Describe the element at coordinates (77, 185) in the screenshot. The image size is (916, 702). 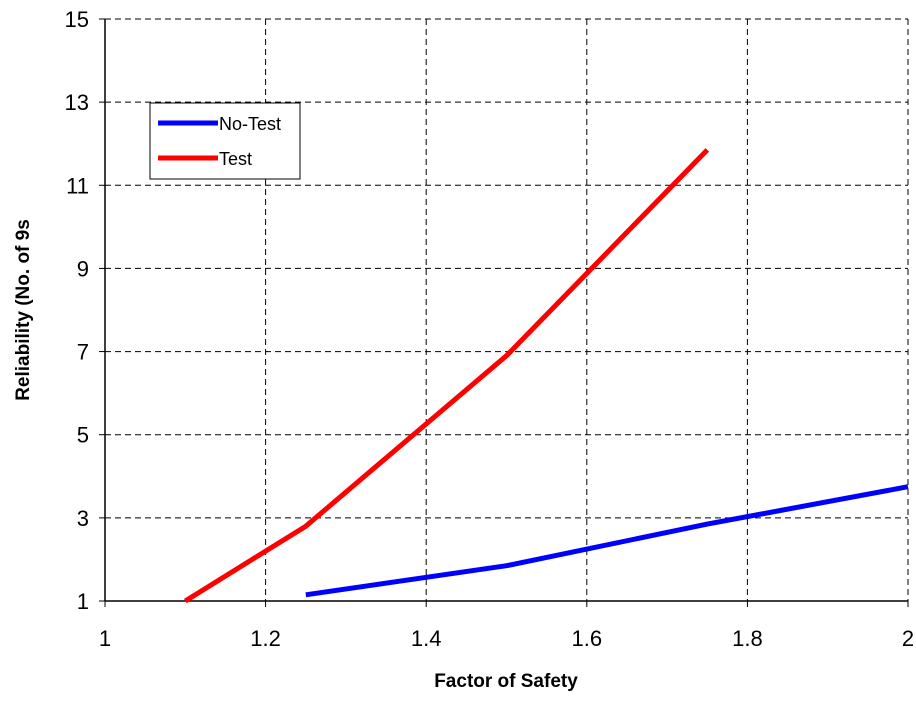
I see `y-tick-label: 11` at that location.